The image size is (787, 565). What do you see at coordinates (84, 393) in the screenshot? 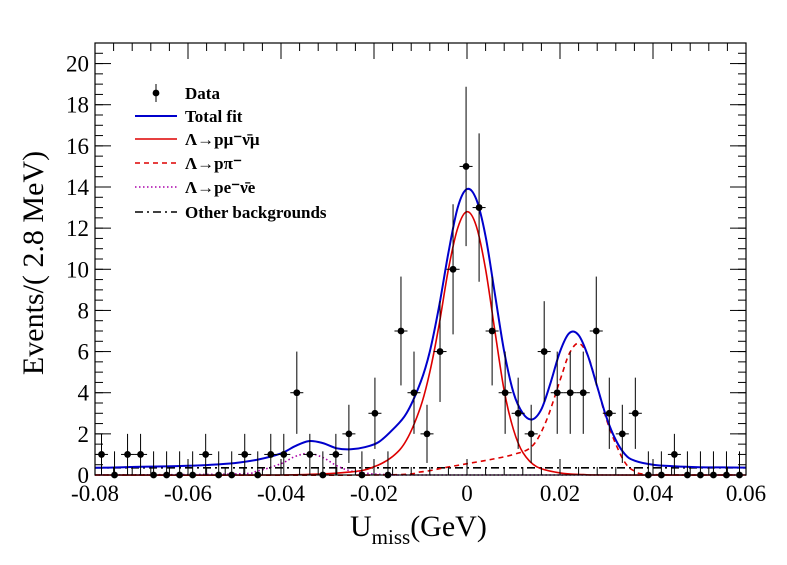
I see `y-tick-label: 4` at bounding box center [84, 393].